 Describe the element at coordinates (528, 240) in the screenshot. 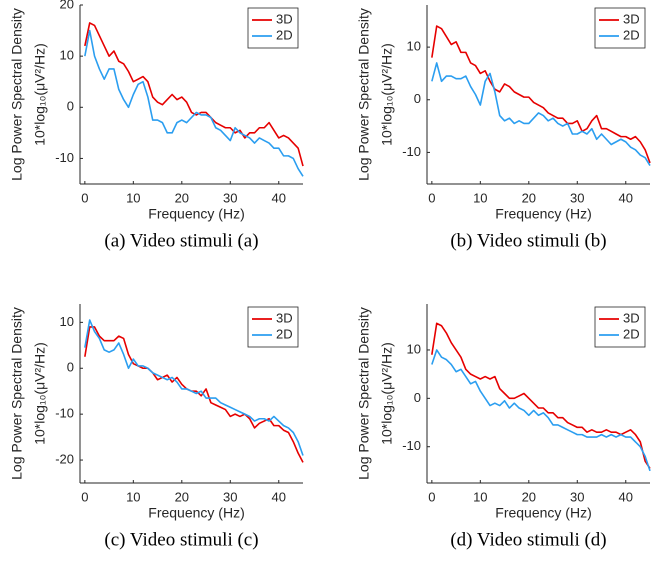

I see `caption: (b) Video stimuli (b)` at that location.